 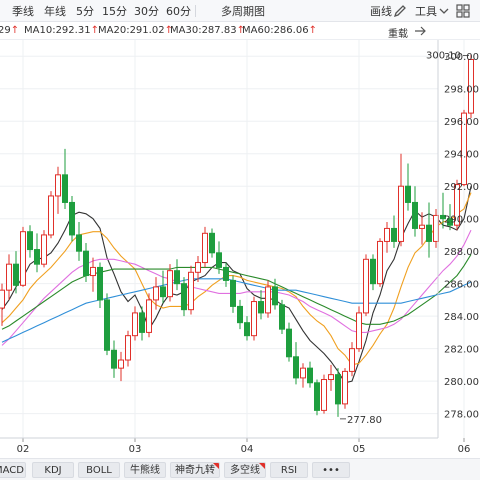 What do you see at coordinates (364, 420) in the screenshot?
I see `low-price-label: 277.80` at bounding box center [364, 420].